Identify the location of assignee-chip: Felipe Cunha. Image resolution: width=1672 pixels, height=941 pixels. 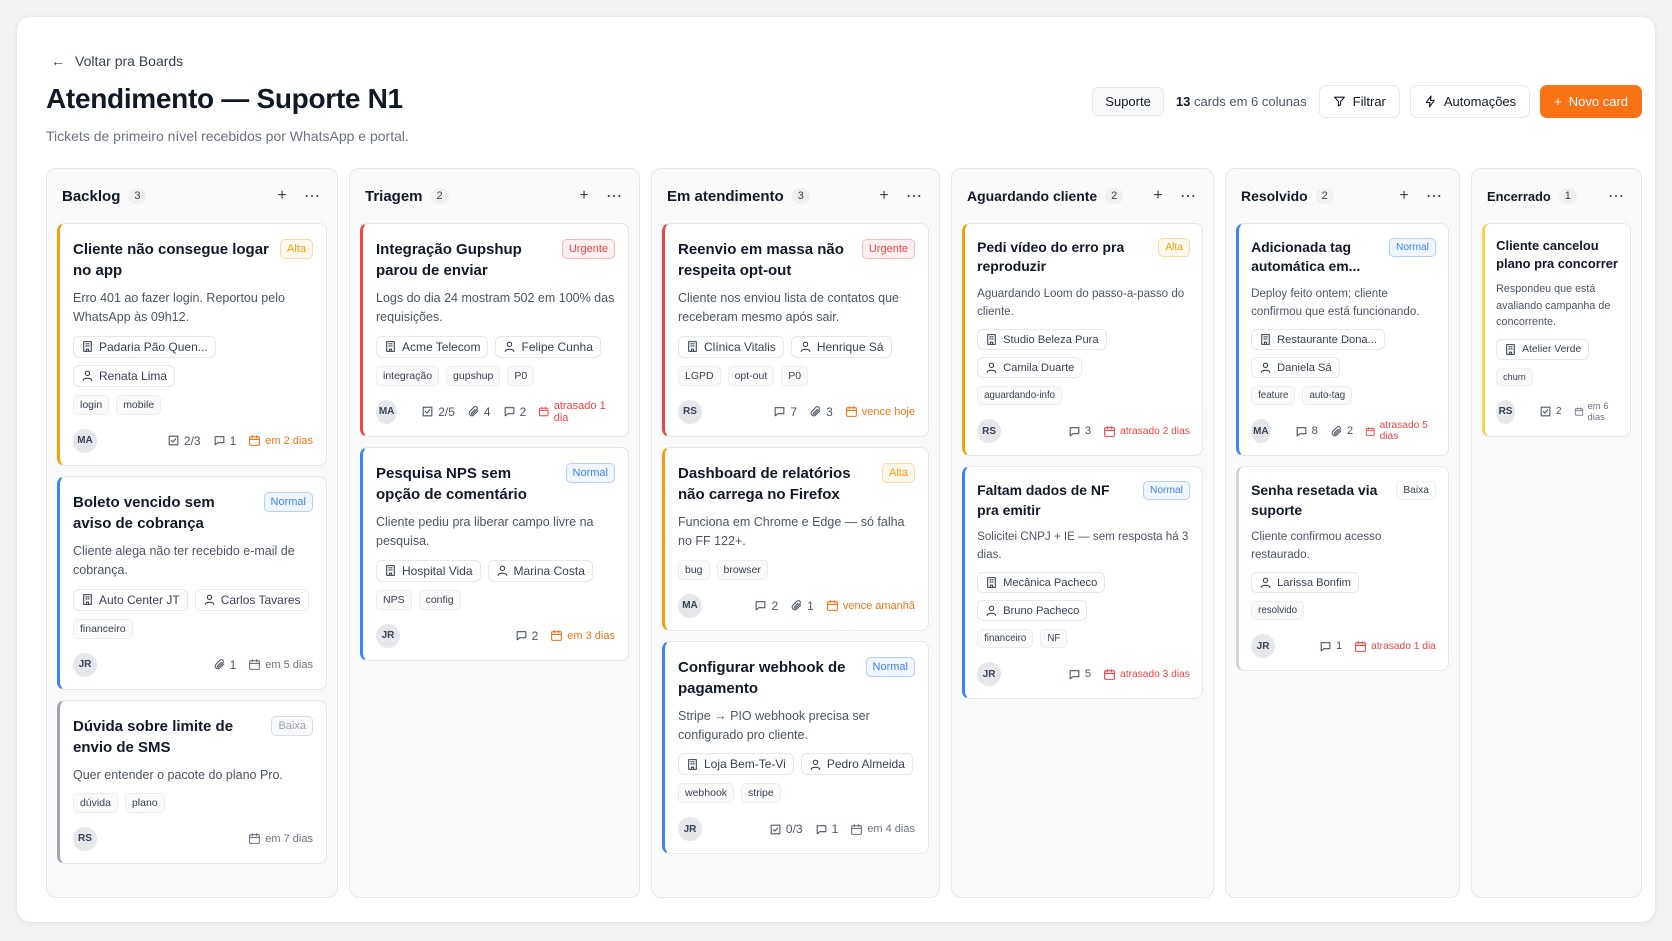
(548, 346).